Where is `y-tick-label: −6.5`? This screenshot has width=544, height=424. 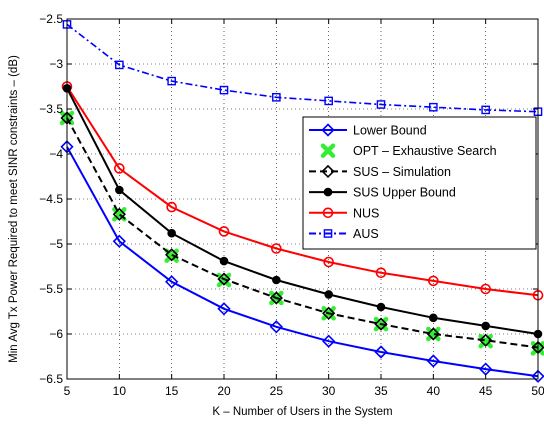
y-tick-label: −6.5 is located at coordinates (51, 379).